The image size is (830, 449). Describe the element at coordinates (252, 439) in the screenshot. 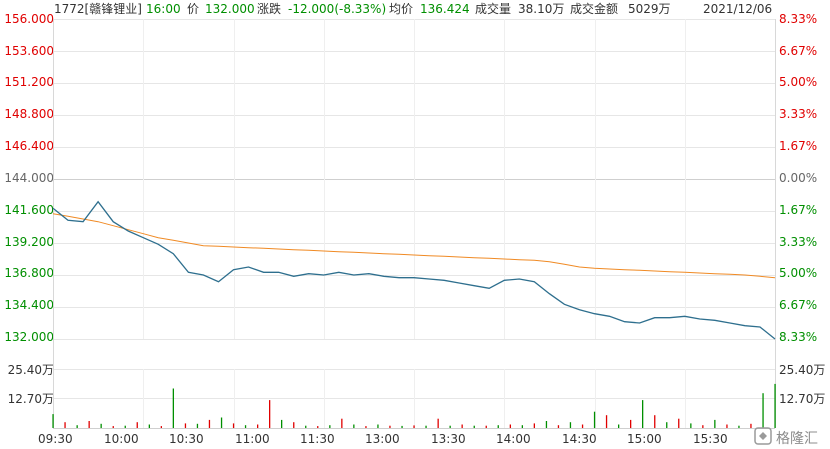

I see `time-axis-label: 11:00` at that location.